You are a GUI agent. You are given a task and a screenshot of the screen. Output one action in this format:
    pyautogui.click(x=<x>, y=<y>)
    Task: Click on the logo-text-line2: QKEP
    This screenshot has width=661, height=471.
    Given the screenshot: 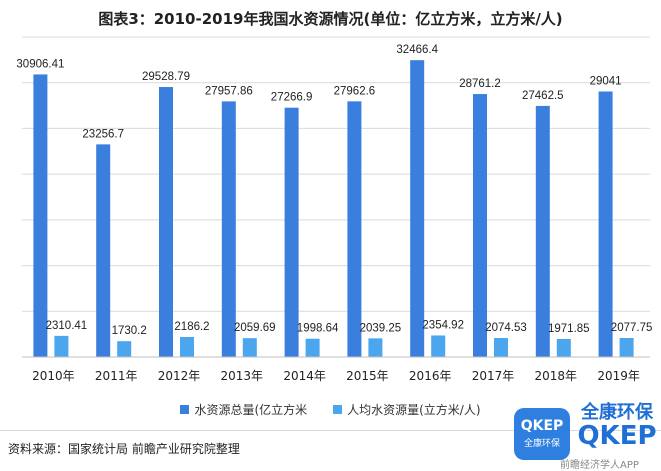 What is the action you would take?
    pyautogui.click(x=617, y=435)
    